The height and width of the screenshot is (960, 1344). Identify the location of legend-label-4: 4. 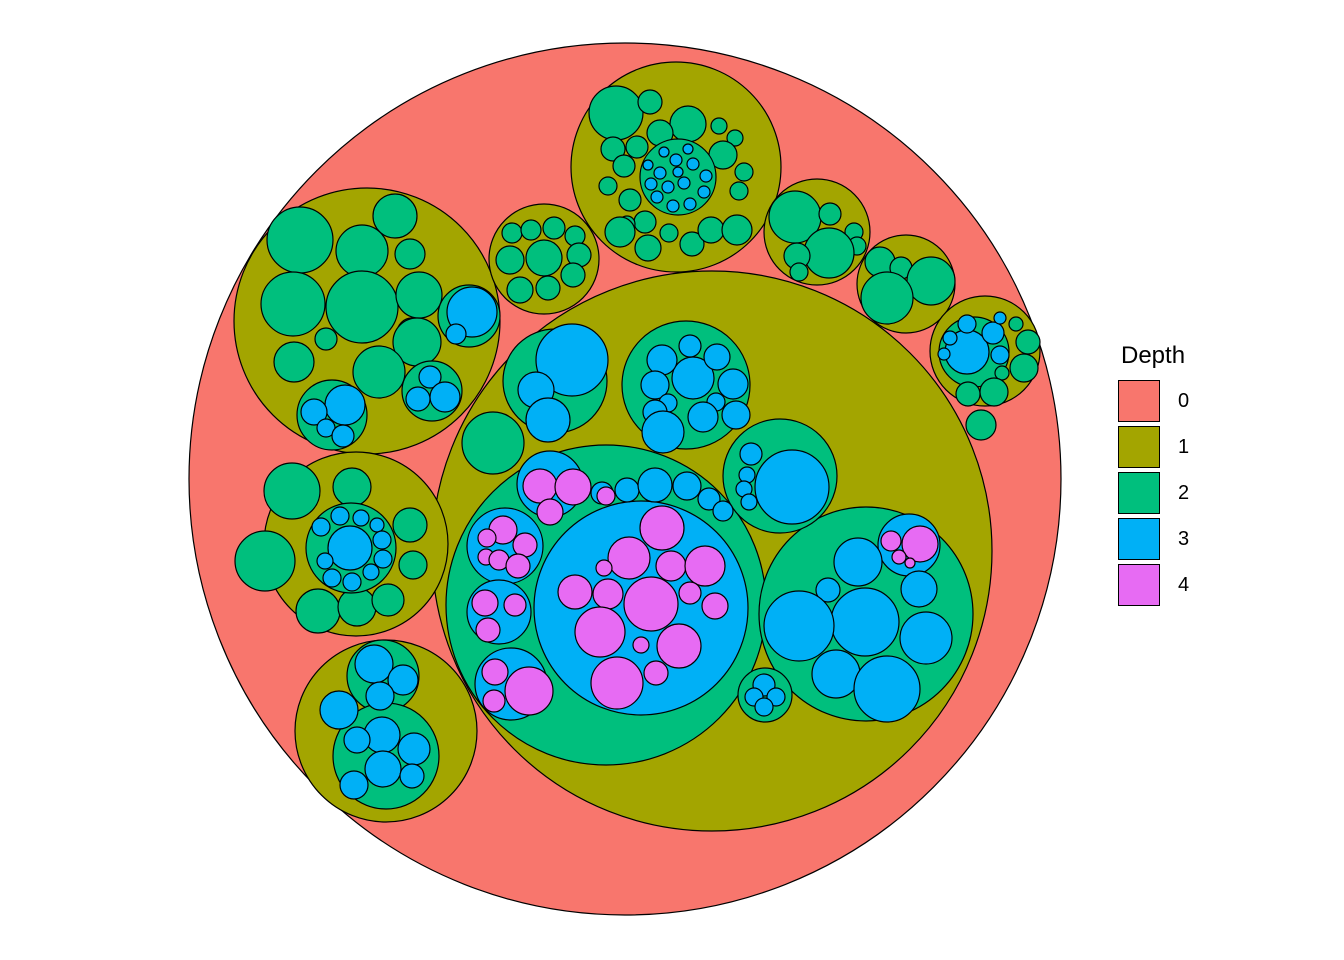
(1184, 584).